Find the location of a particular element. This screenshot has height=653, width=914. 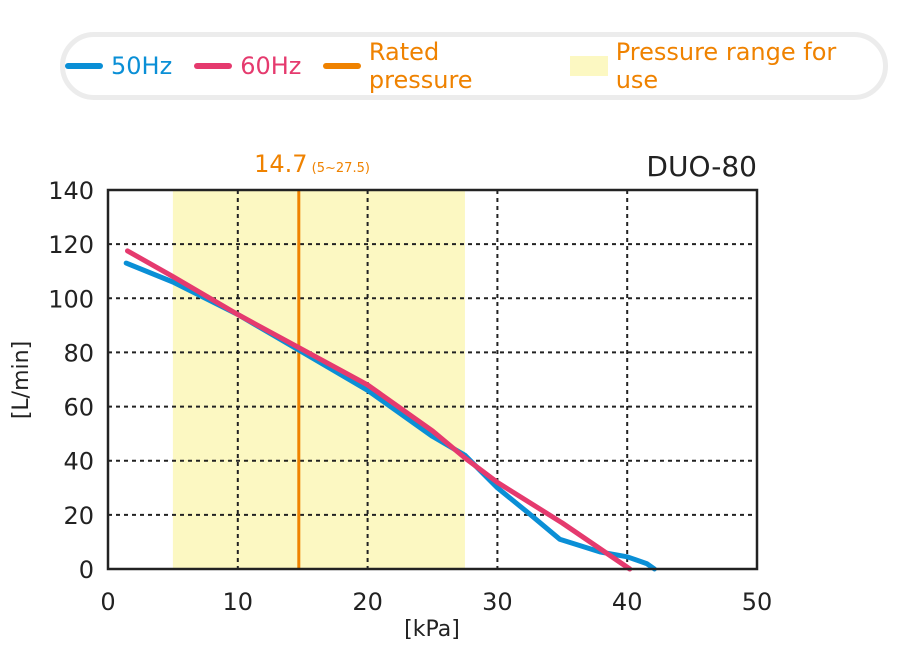

chart-title: DUO-80 is located at coordinates (701, 166).